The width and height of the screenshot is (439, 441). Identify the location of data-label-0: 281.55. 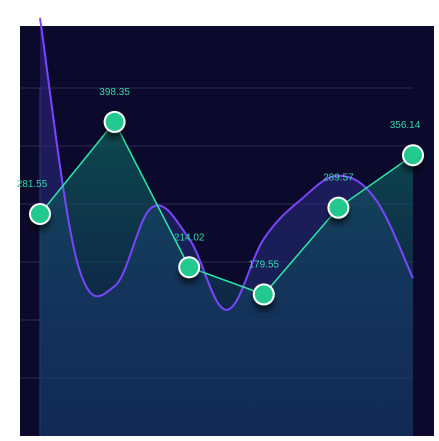
(32, 184).